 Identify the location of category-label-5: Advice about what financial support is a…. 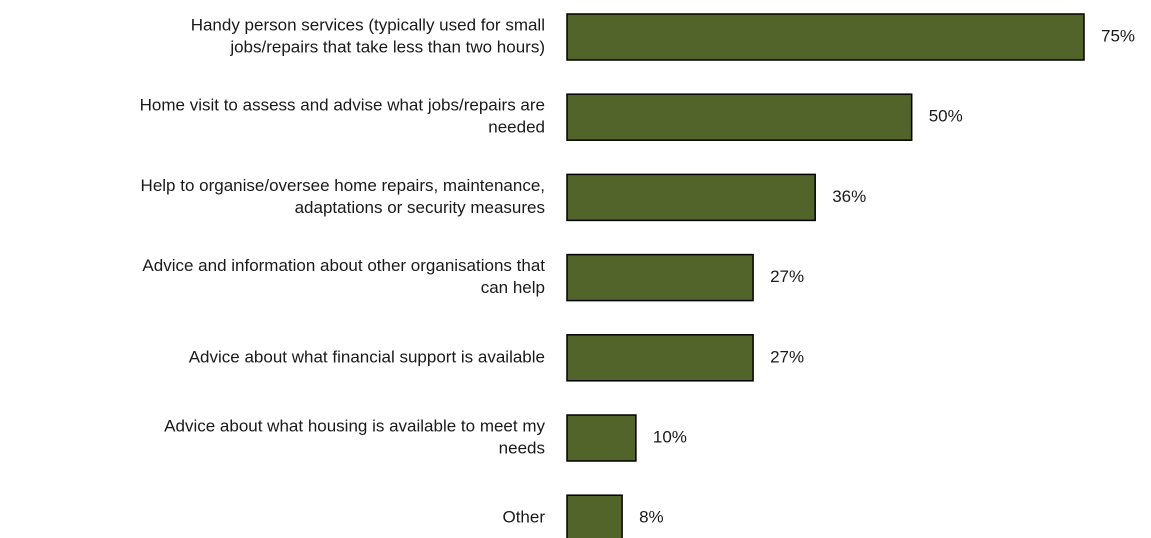
(367, 356).